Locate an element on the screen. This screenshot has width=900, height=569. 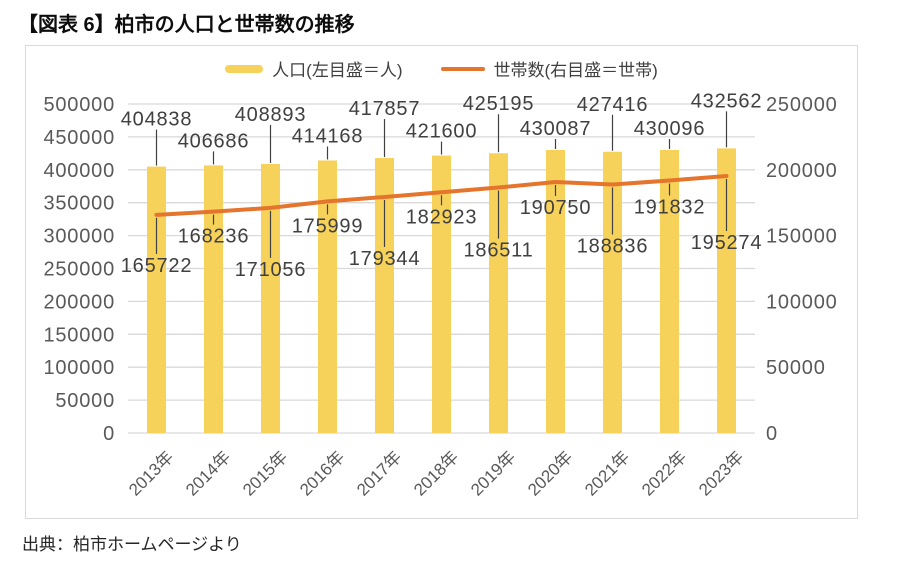
bar-2020年 is located at coordinates (555, 291).